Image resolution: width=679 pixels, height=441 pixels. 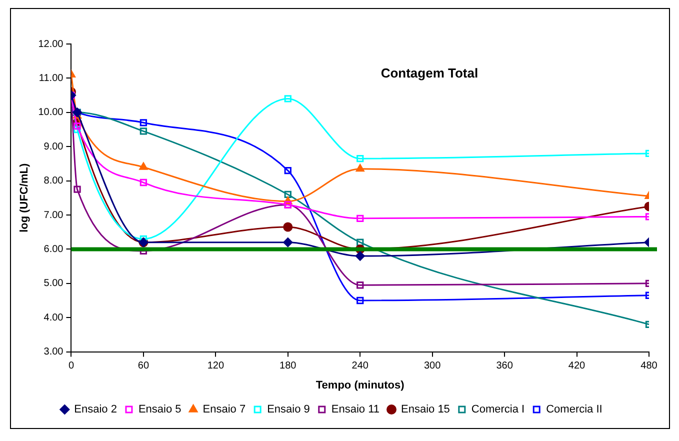 What do you see at coordinates (24, 197) in the screenshot?
I see `y-axis-title: log (UFC/mL)` at bounding box center [24, 197].